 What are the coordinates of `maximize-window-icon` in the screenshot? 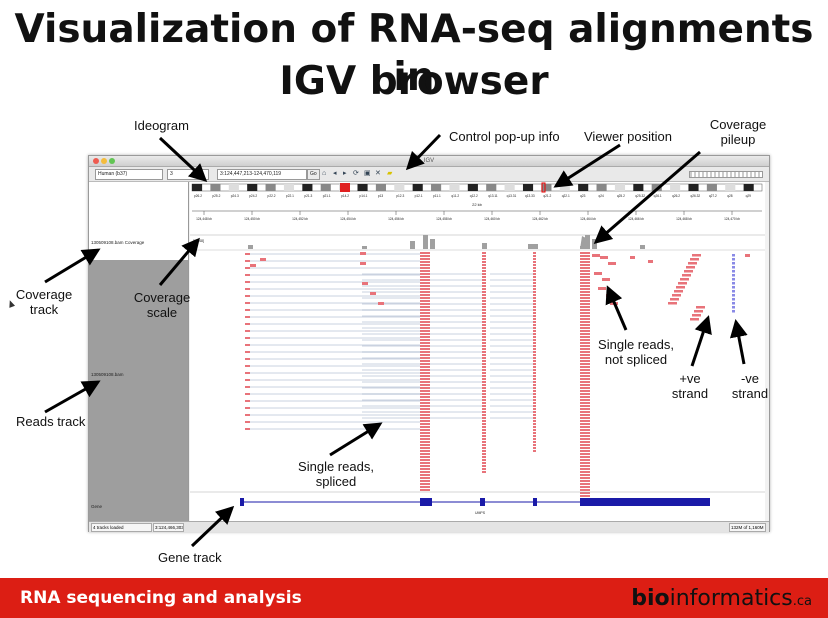 It's located at (112, 161).